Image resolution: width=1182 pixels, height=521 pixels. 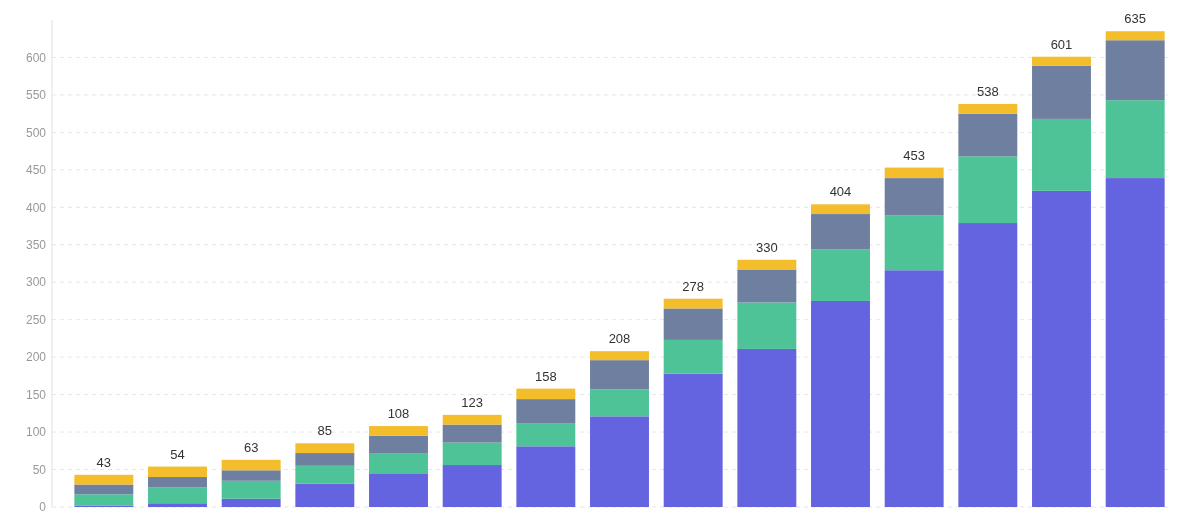 I want to click on total-label: 208, so click(x=619, y=339).